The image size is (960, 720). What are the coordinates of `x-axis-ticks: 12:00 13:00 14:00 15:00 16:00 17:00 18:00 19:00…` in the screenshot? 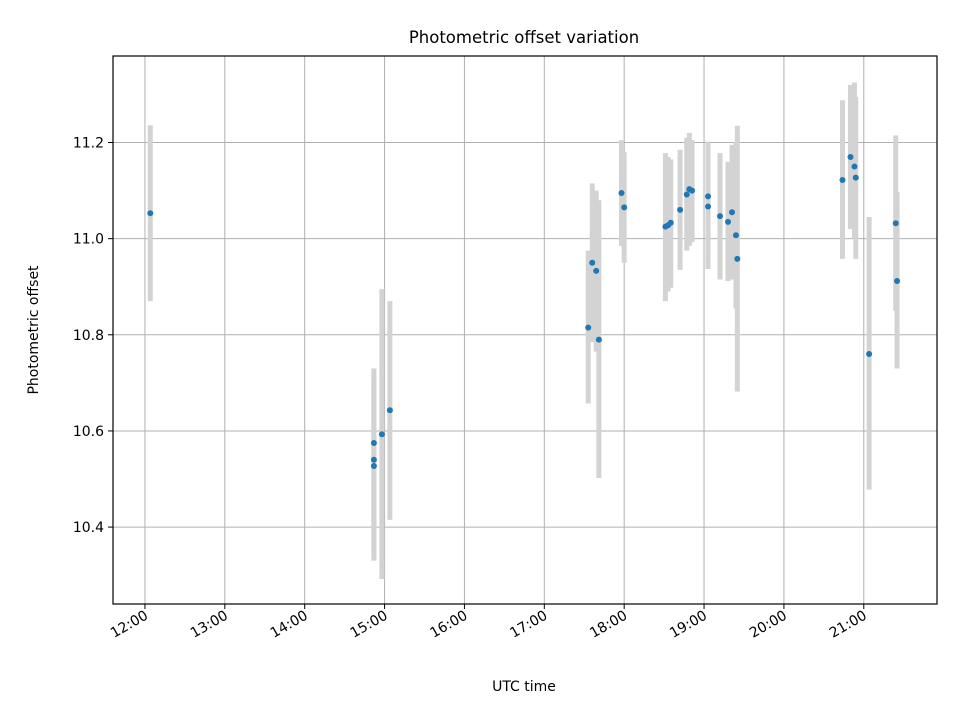 It's located at (489, 623).